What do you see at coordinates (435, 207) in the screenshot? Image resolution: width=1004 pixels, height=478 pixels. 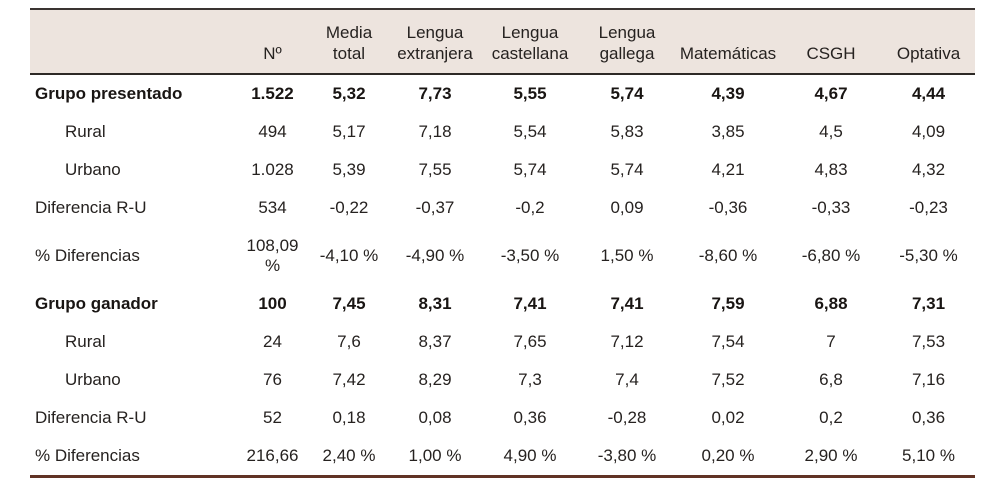 I see `cell-value: -0,37` at bounding box center [435, 207].